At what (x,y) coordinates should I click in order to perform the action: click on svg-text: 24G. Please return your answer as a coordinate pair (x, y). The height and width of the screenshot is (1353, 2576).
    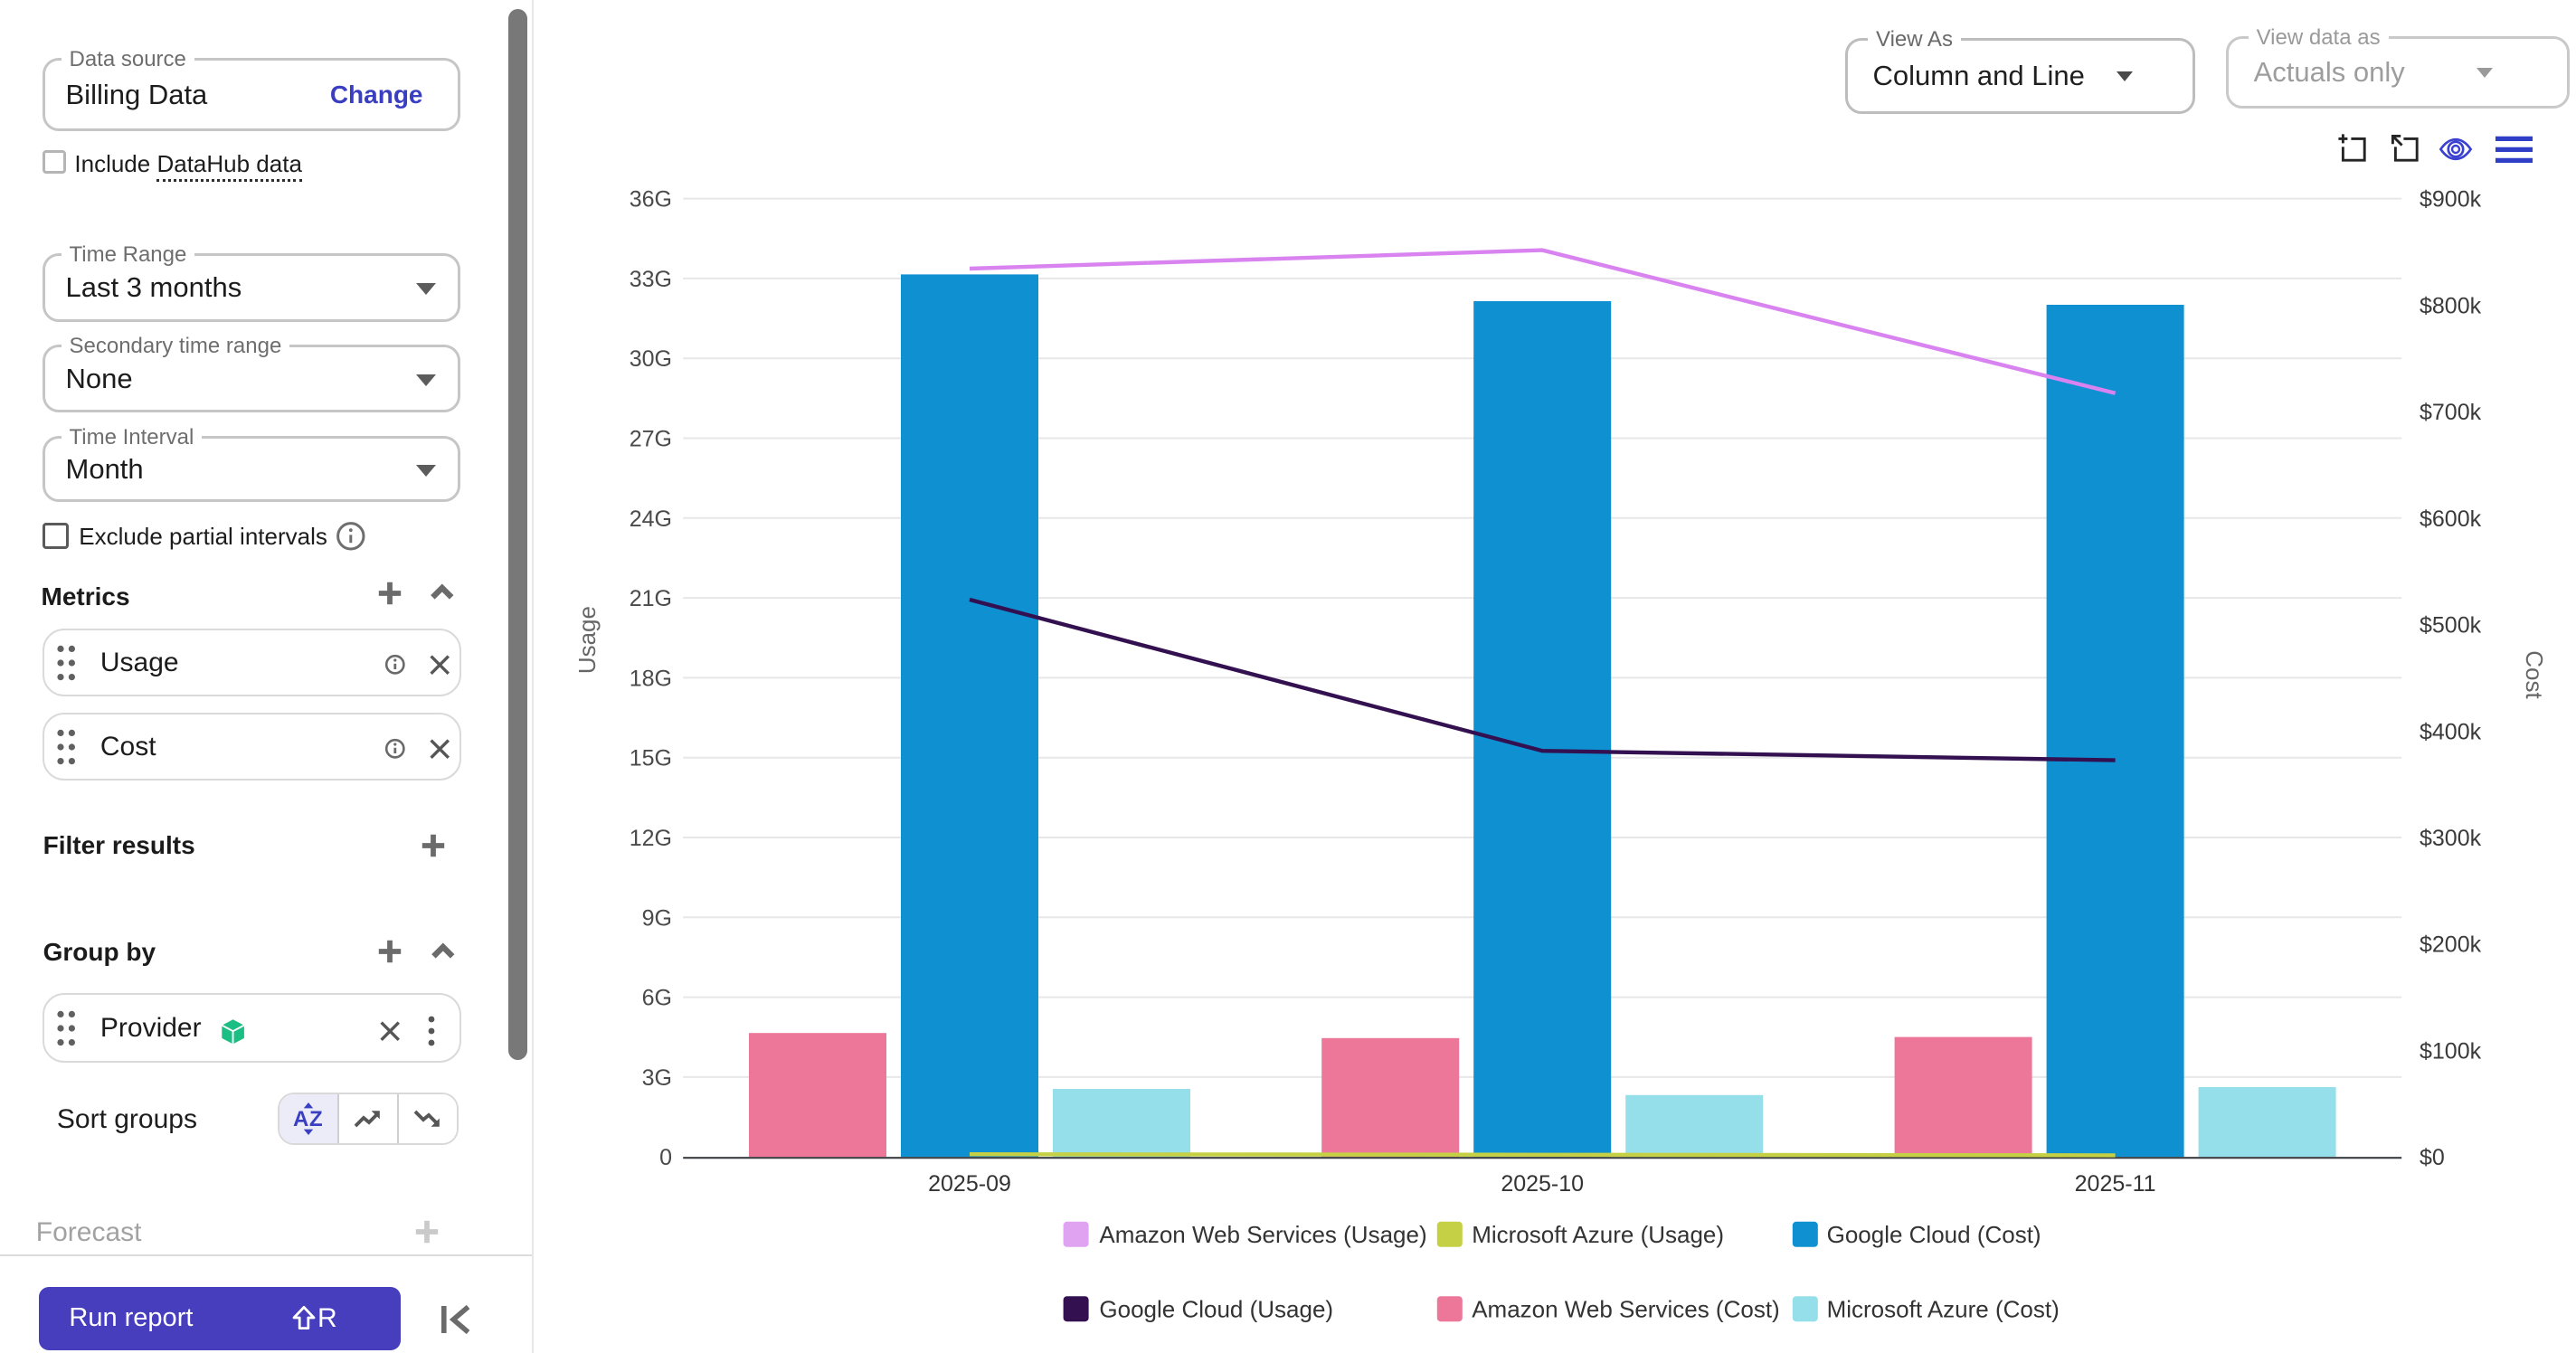
    Looking at the image, I should click on (651, 519).